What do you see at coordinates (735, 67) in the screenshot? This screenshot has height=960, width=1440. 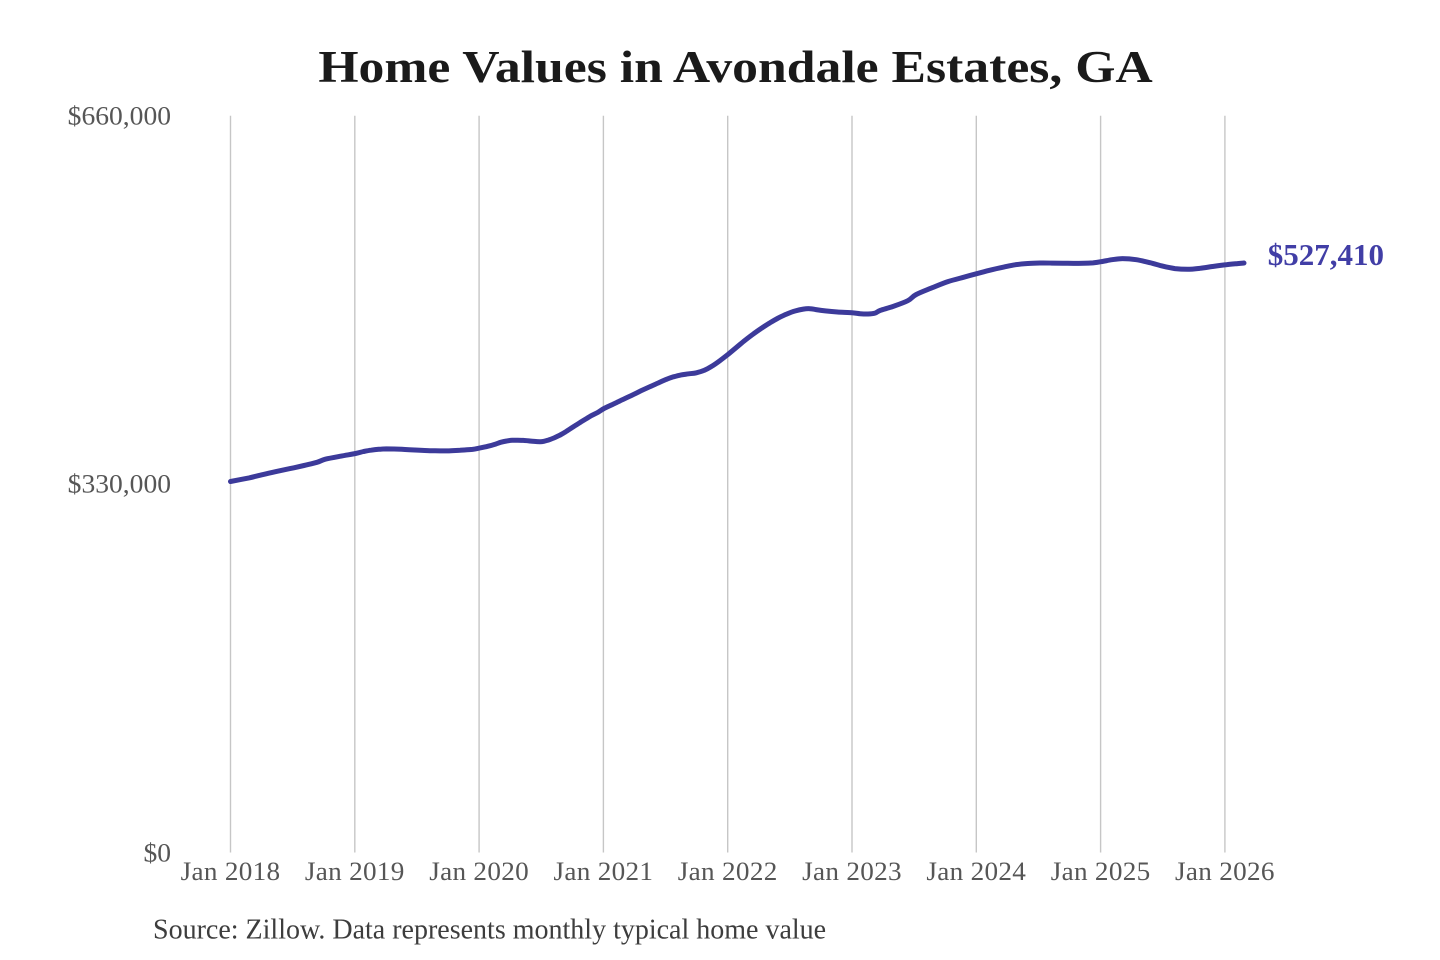 I see `svg-text:Home Values in Avondale Estate: Home Values in Avondale Estates, GA` at bounding box center [735, 67].